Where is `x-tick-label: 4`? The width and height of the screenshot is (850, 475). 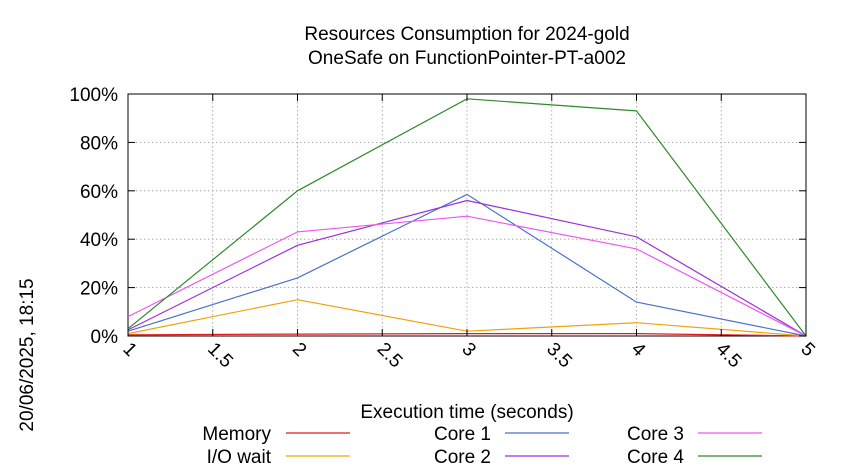 x-tick-label: 4 is located at coordinates (638, 350).